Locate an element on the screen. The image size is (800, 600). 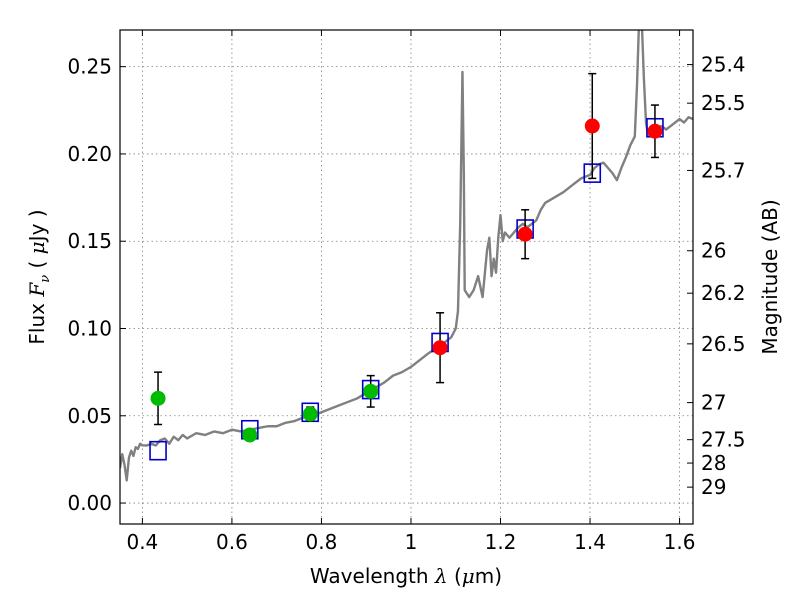
y-tick-label: 0.00 is located at coordinates (89, 503).